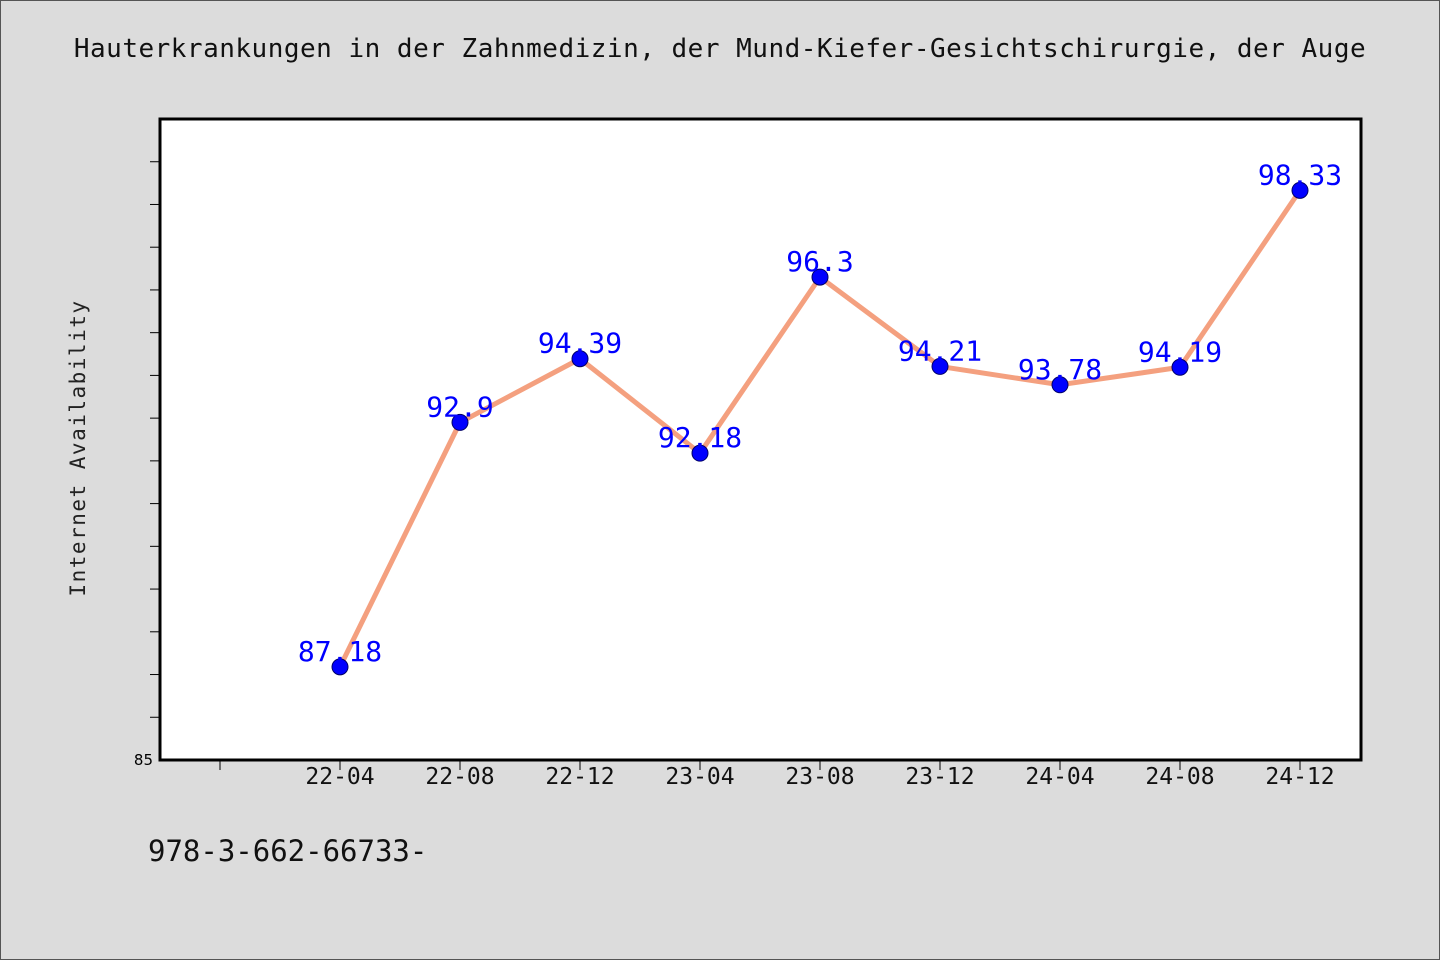 The height and width of the screenshot is (960, 1440). What do you see at coordinates (1179, 777) in the screenshot?
I see `x-tick-label: 24-08` at bounding box center [1179, 777].